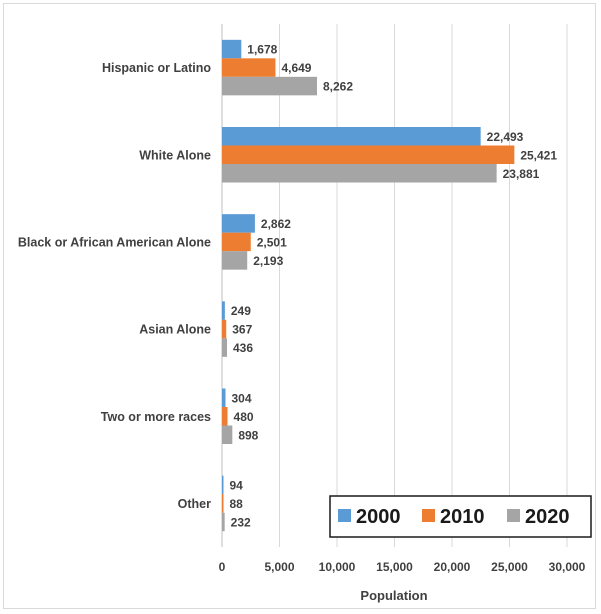  Describe the element at coordinates (262, 50) in the screenshot. I see `data-label: 1,678` at that location.